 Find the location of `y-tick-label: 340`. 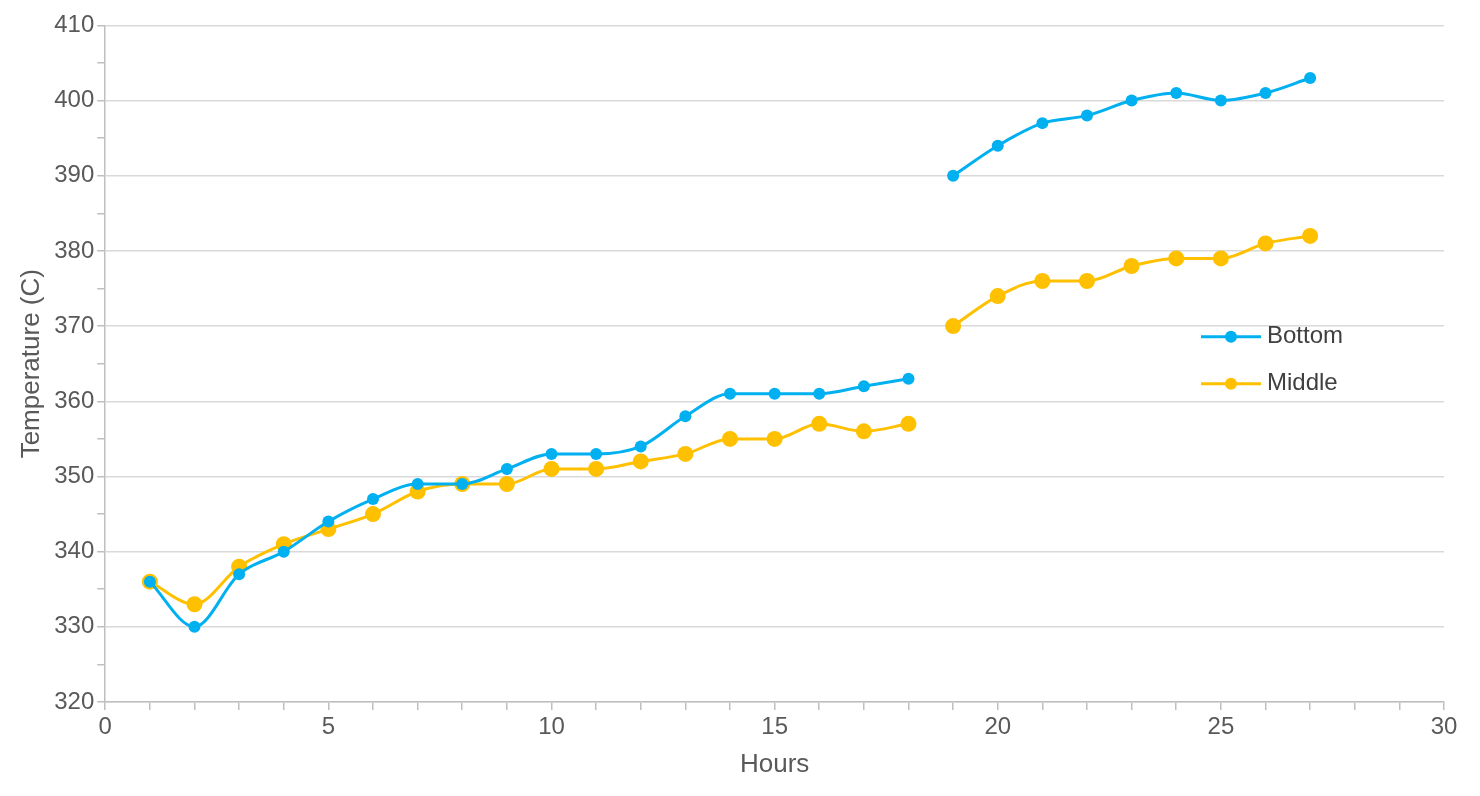

y-tick-label: 340 is located at coordinates (74, 550).